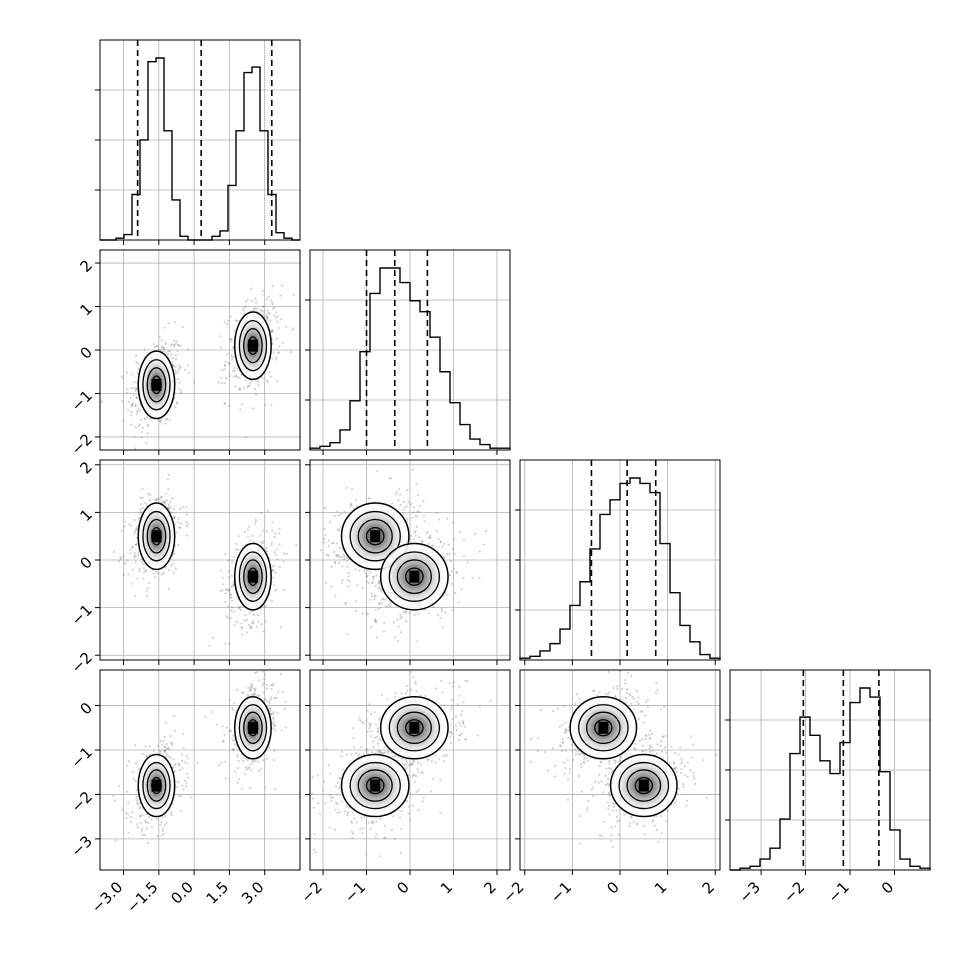 This screenshot has width=970, height=970. What do you see at coordinates (618, 562) in the screenshot?
I see `histogram-panel` at bounding box center [618, 562].